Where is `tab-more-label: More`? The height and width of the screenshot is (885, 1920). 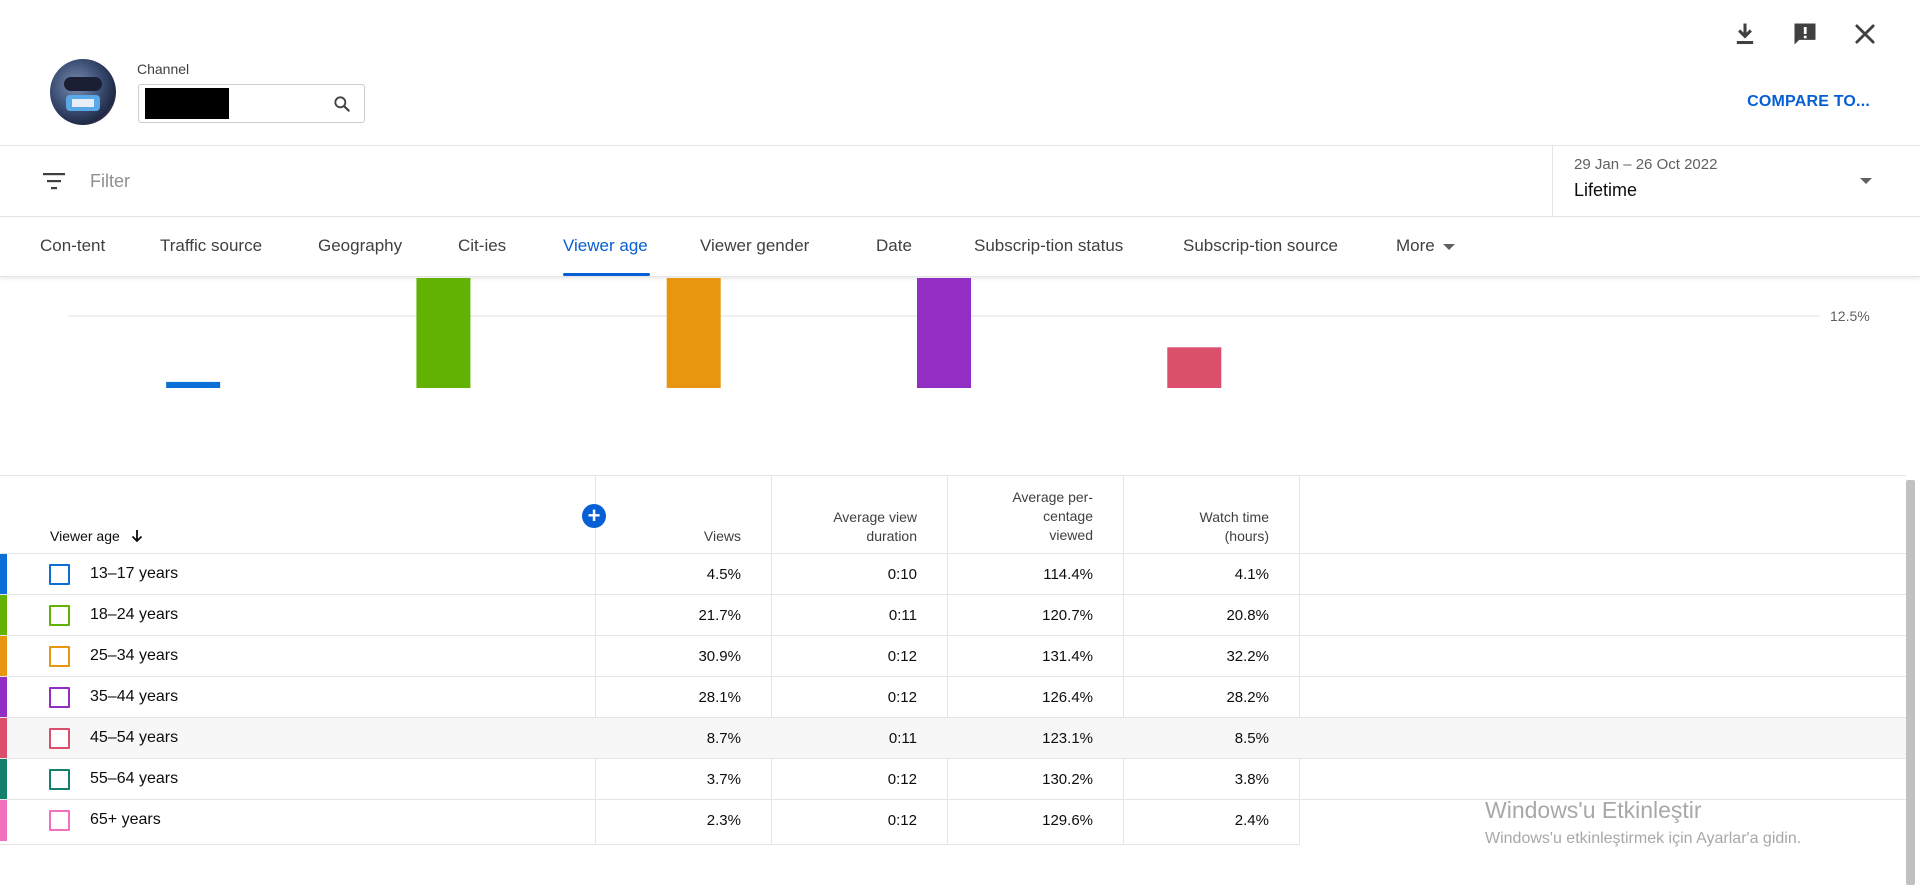 tab-more-label: More is located at coordinates (1415, 245).